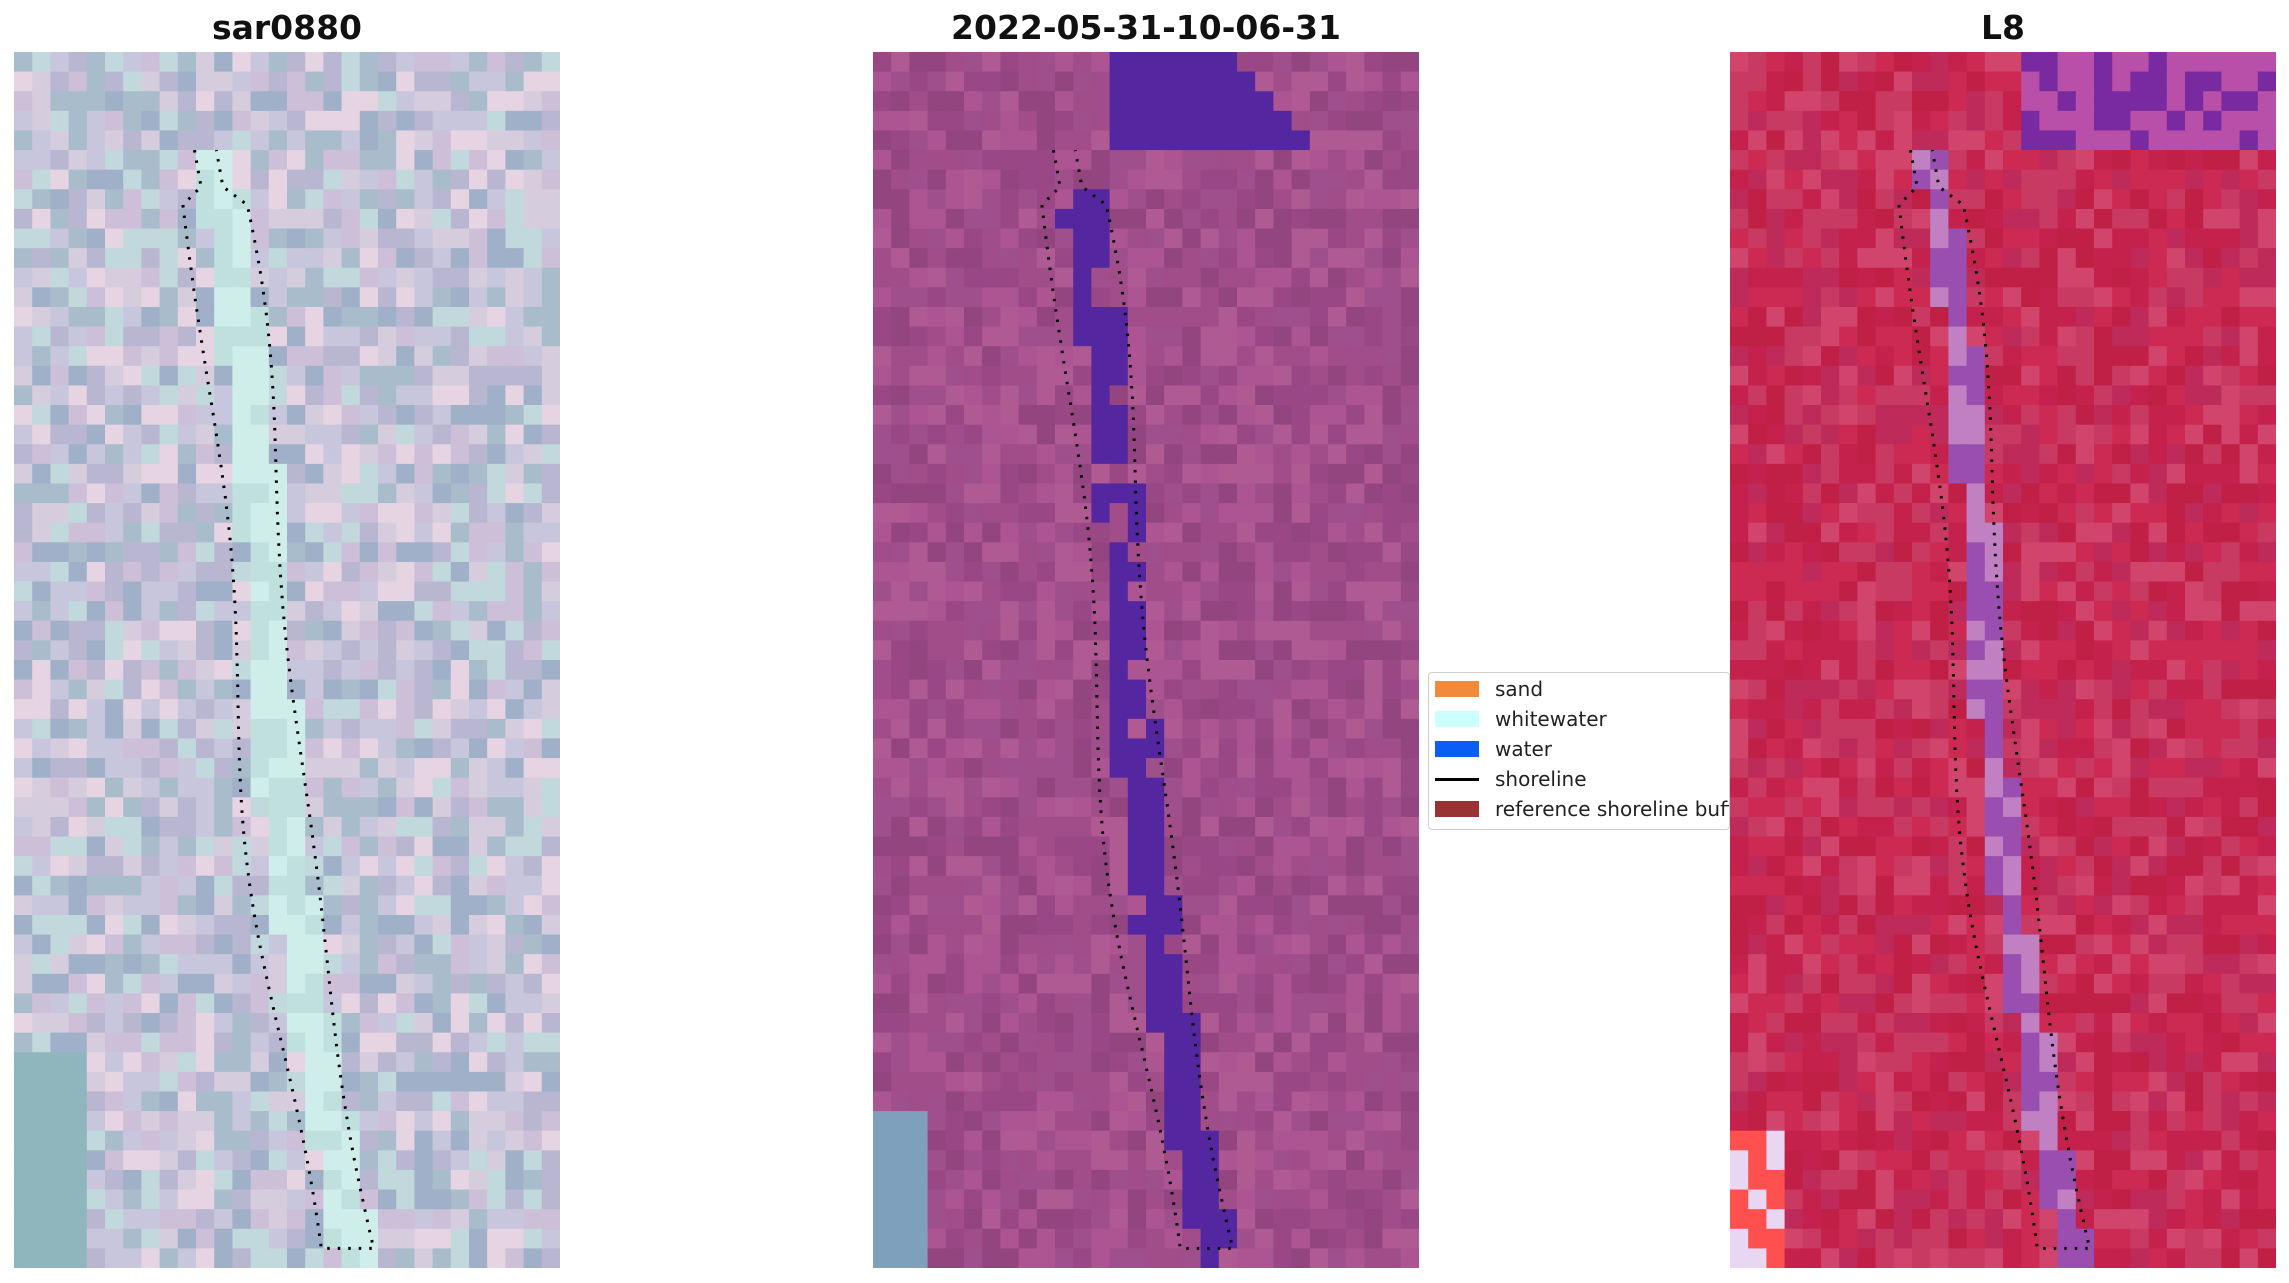  Describe the element at coordinates (287, 27) in the screenshot. I see `panel-title-1: sar0880` at that location.